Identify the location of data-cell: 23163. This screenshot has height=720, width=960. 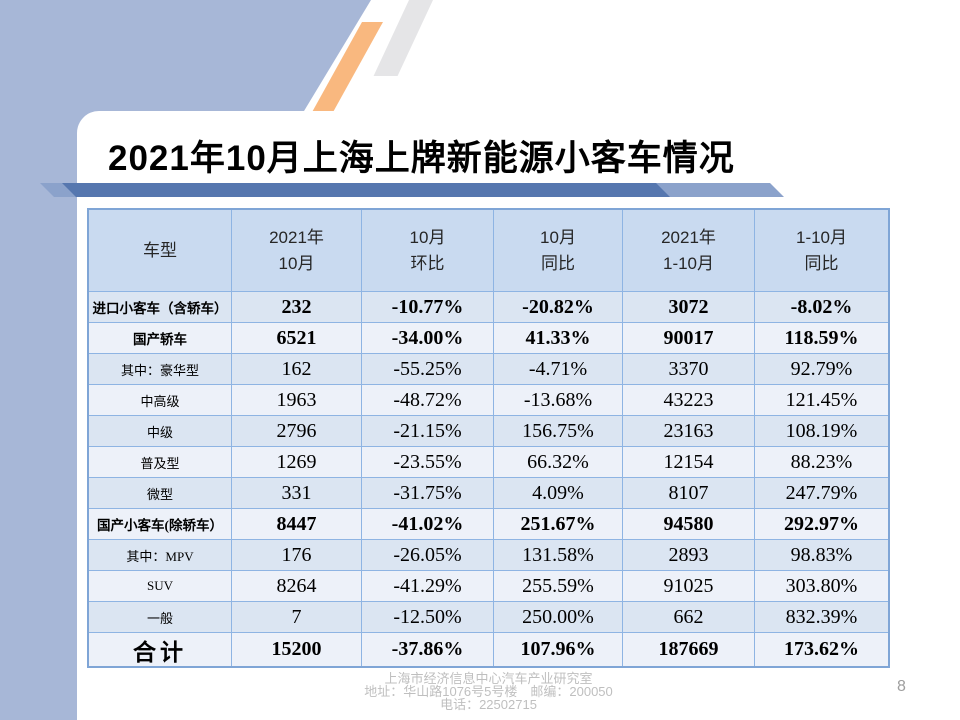
(689, 431).